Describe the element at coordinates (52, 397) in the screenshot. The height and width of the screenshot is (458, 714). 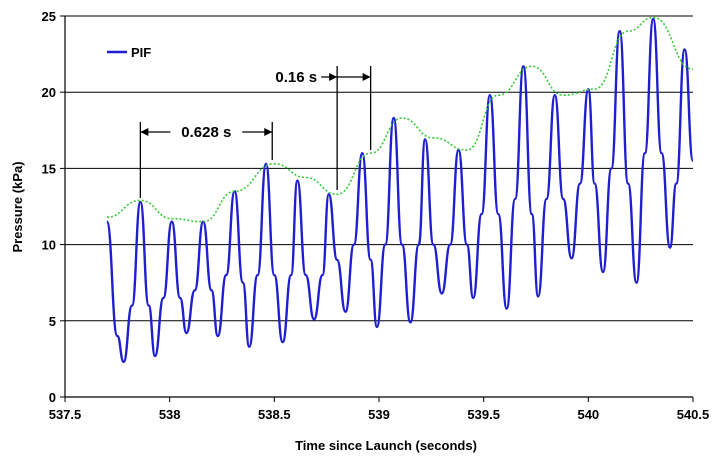
I see `y-tick-label: 0` at that location.